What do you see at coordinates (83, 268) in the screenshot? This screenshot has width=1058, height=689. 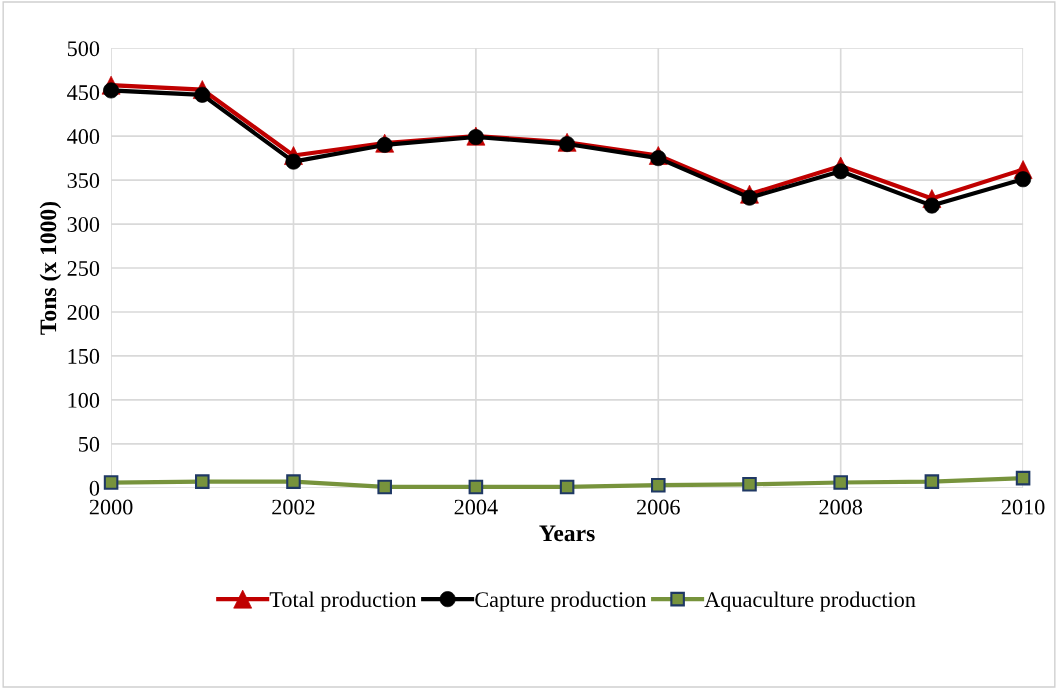 I see `y-tick-label: 250` at bounding box center [83, 268].